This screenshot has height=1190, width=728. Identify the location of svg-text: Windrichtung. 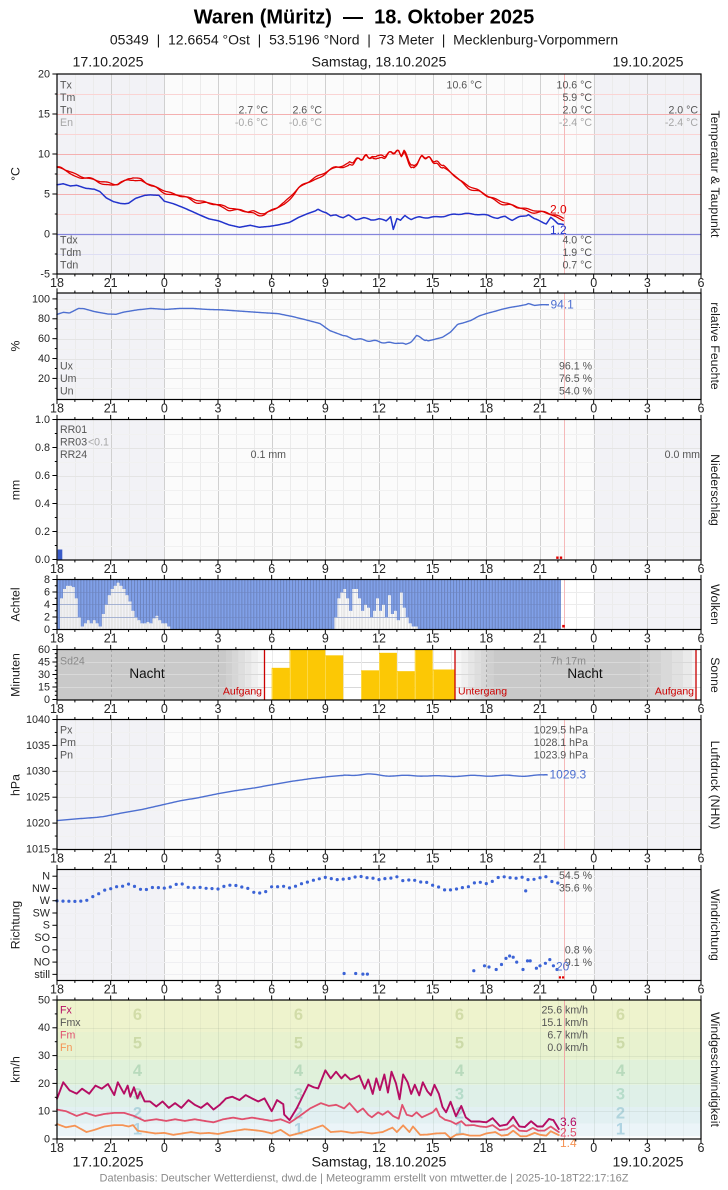
(715, 925).